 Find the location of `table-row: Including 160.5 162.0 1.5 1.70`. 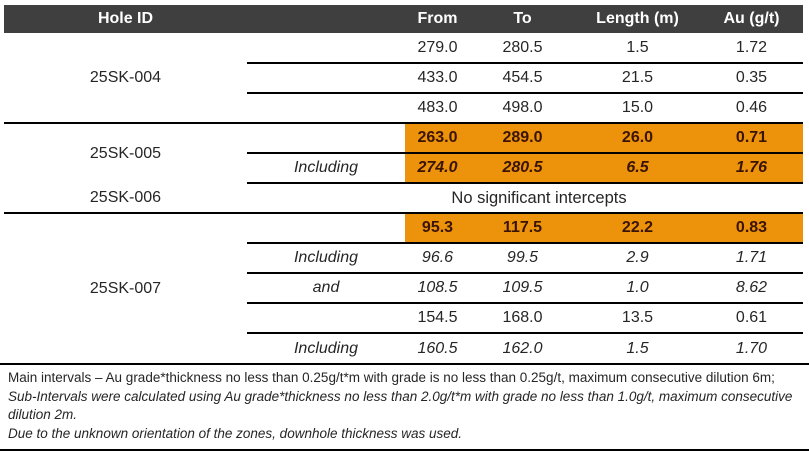

table-row: Including 160.5 162.0 1.5 1.70 is located at coordinates (403, 348).